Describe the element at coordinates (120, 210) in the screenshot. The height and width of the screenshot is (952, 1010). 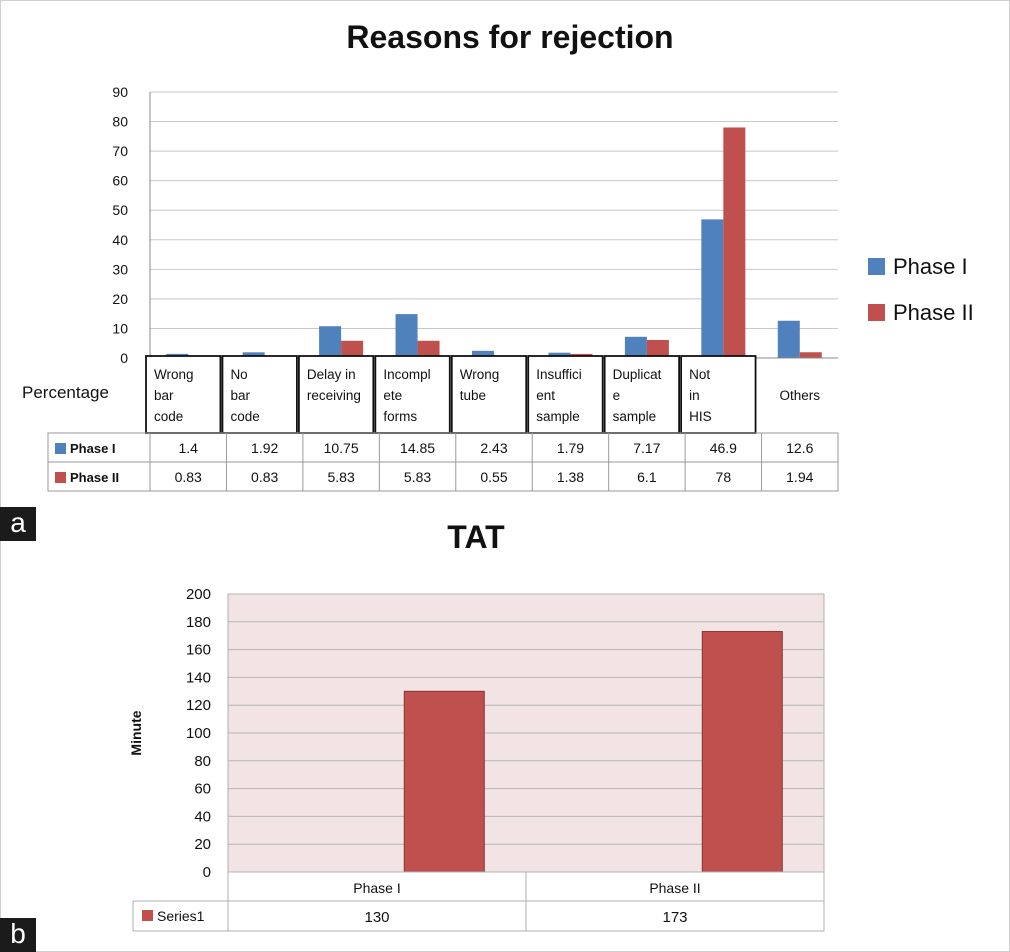
I see `y-tick-label: 50` at that location.